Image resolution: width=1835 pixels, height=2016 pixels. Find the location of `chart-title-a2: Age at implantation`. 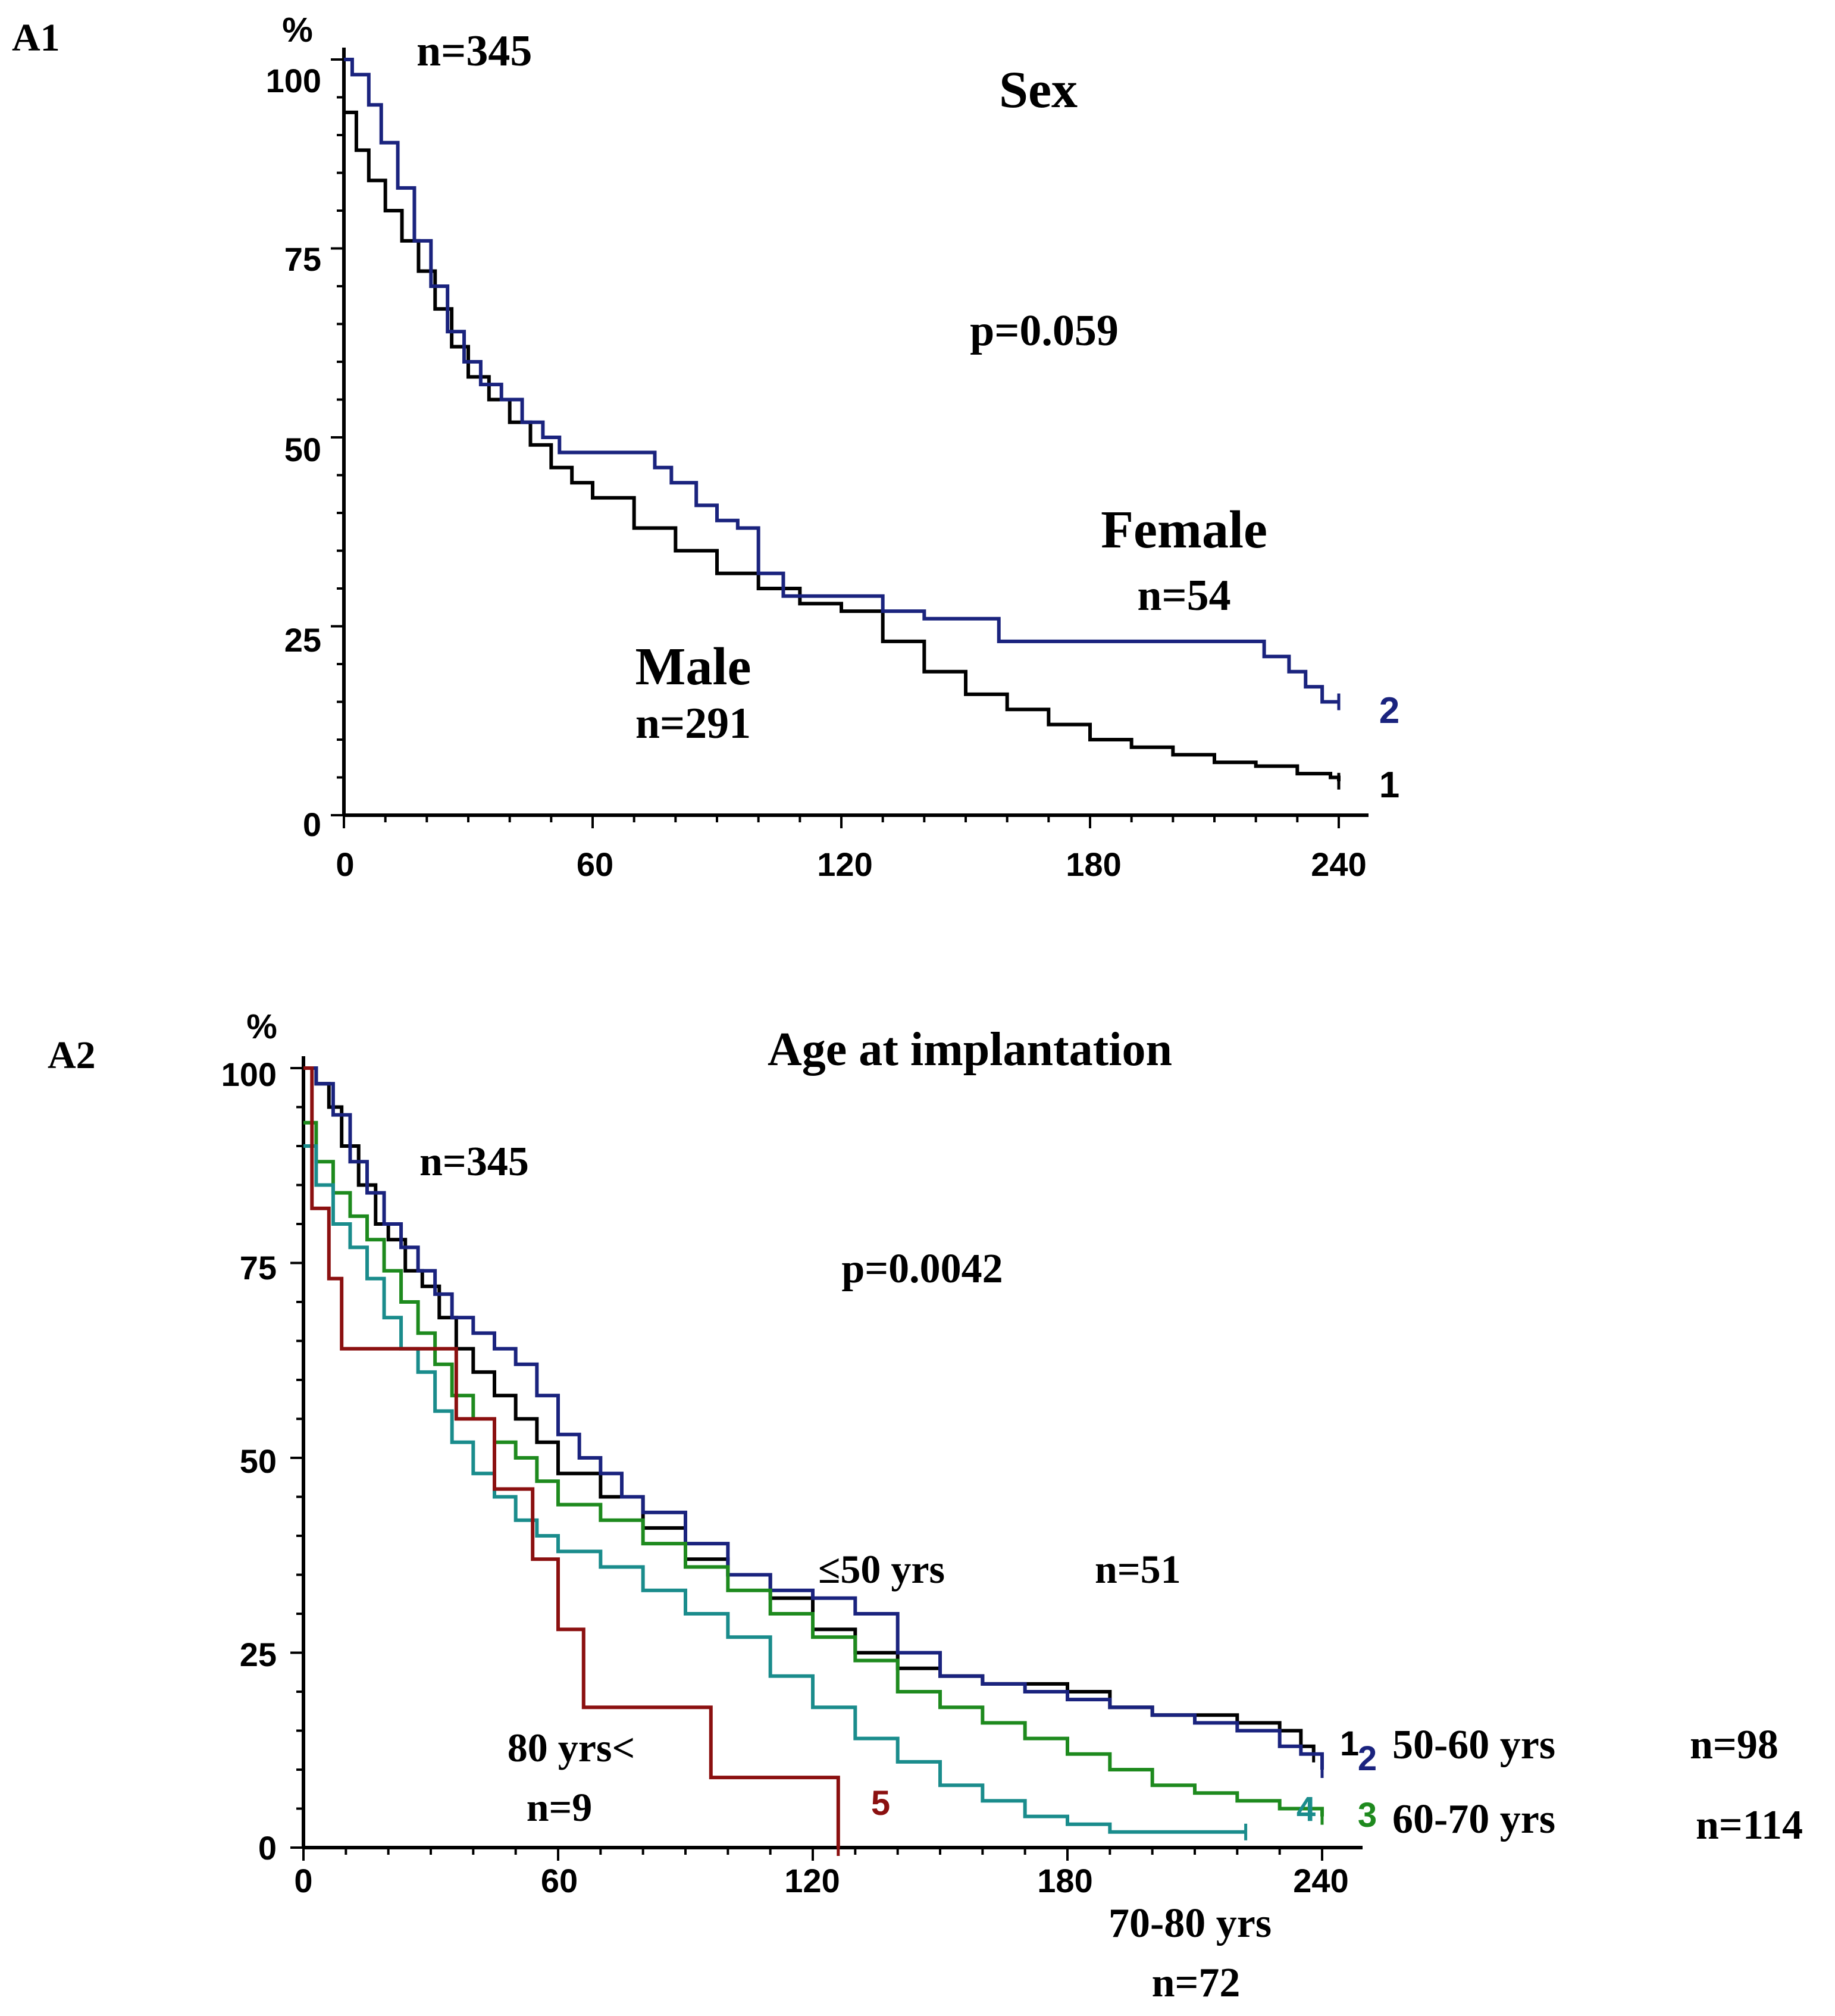

chart-title-a2: Age at implantation is located at coordinates (970, 1049).